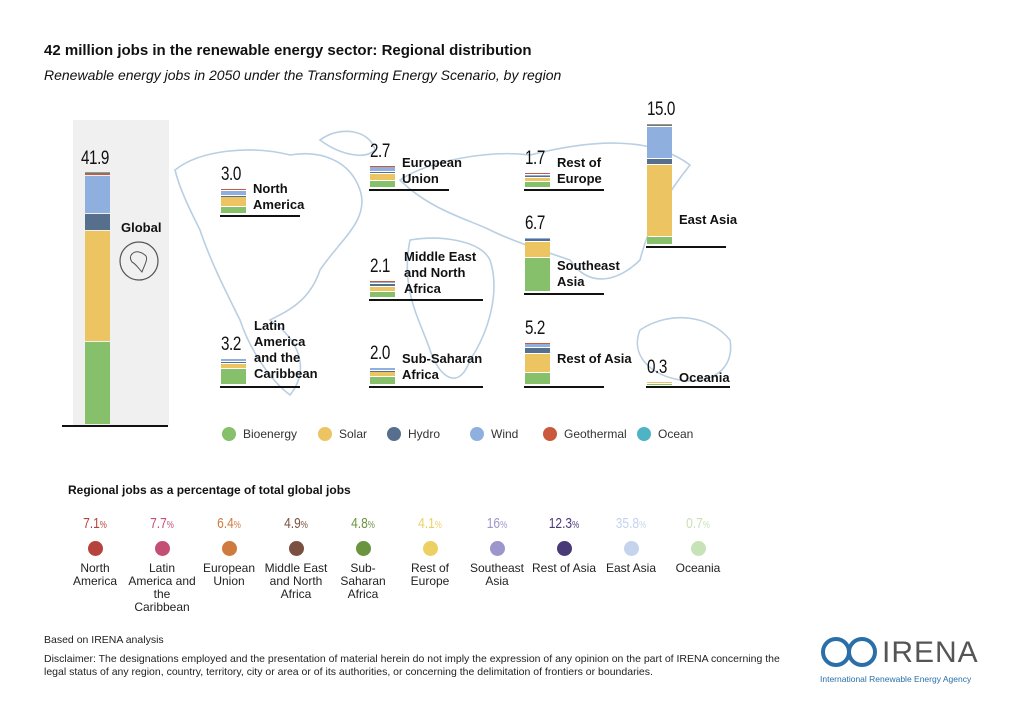 This screenshot has height=724, width=1024. Describe the element at coordinates (537, 192) in the screenshot. I see `region-bar-rest-of-asia` at that location.